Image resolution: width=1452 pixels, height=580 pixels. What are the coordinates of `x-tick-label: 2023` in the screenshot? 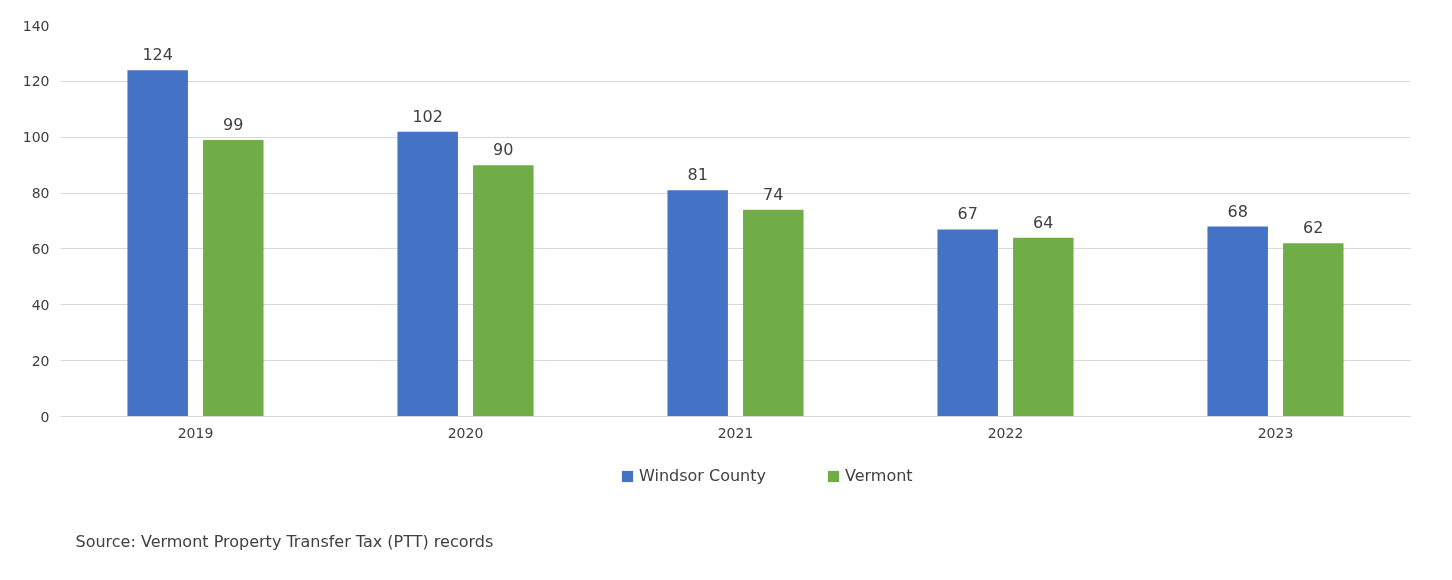 It's located at (1275, 432).